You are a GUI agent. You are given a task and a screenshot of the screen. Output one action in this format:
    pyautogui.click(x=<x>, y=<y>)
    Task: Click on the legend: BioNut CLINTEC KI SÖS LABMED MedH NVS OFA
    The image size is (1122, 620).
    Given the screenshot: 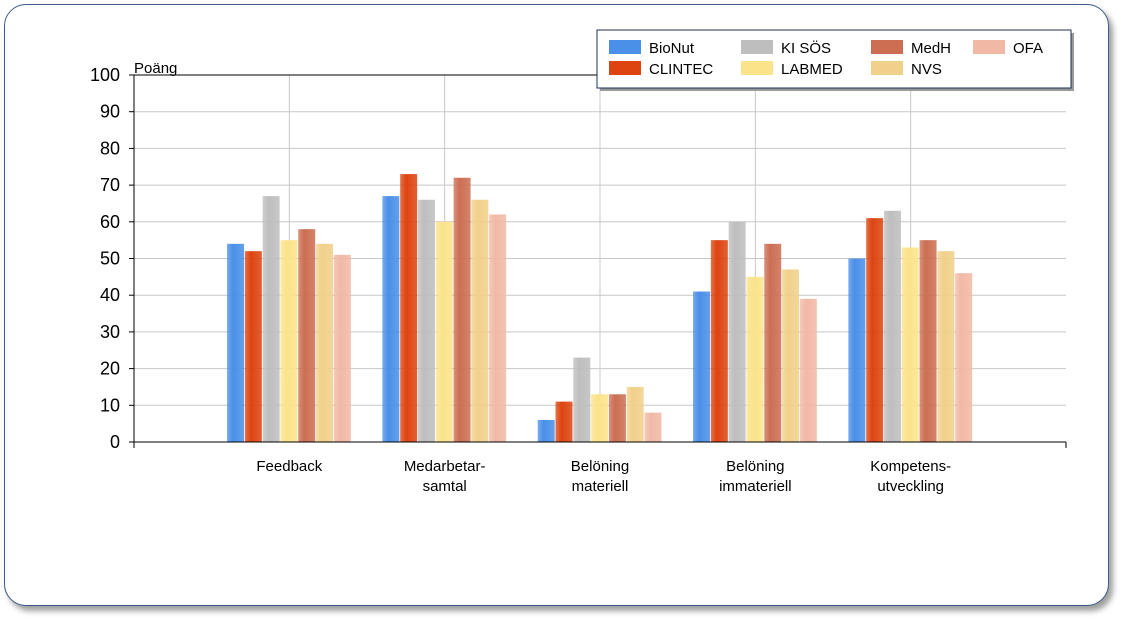 What is the action you would take?
    pyautogui.click(x=835, y=60)
    